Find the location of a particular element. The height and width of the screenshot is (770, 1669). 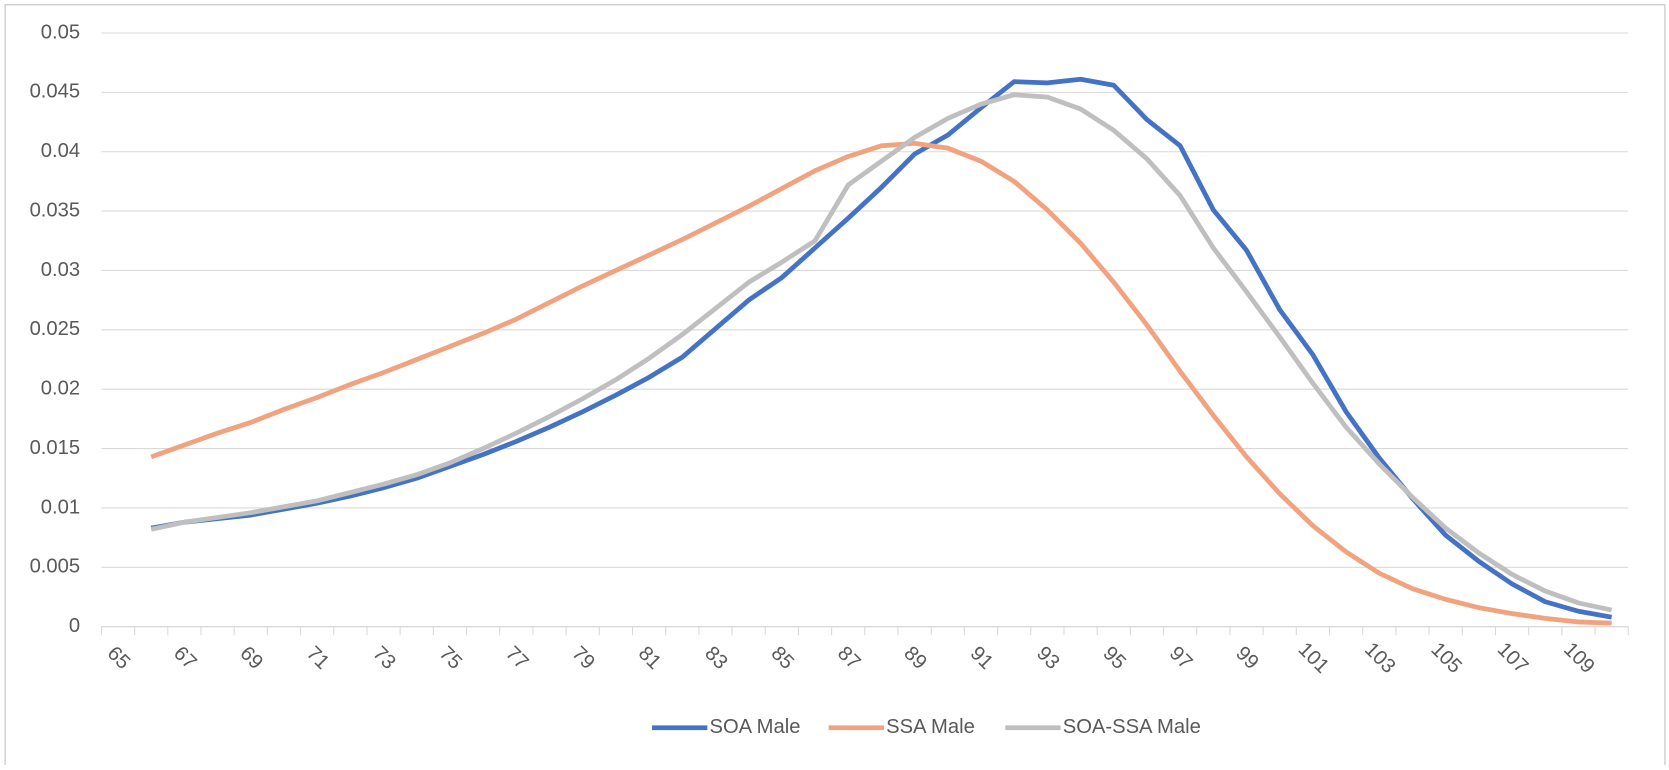

y-tick-label: 0 is located at coordinates (74, 626).